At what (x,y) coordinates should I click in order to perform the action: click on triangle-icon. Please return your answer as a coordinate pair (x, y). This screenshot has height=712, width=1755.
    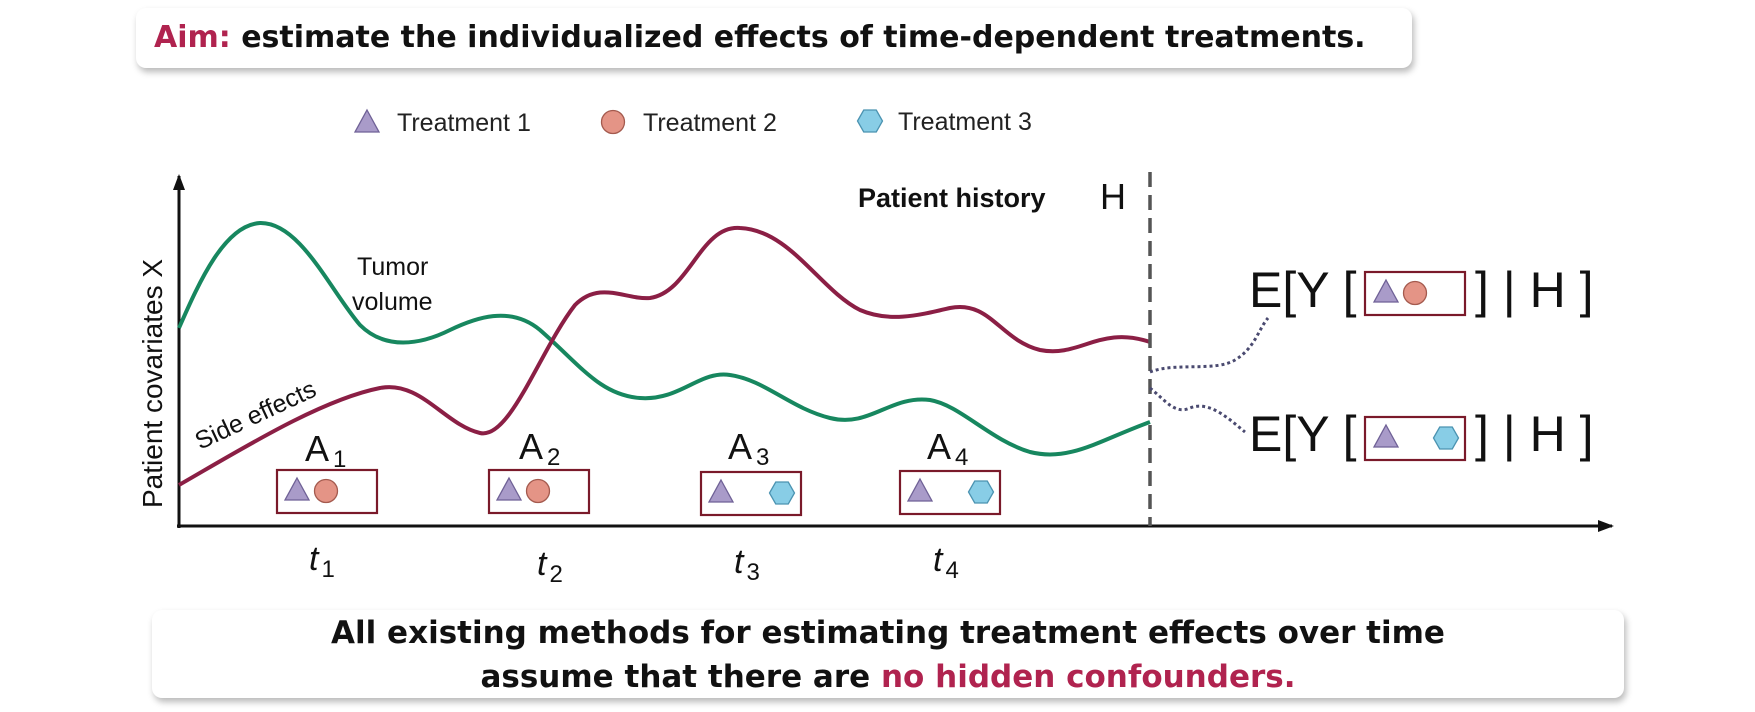
    Looking at the image, I should click on (367, 121).